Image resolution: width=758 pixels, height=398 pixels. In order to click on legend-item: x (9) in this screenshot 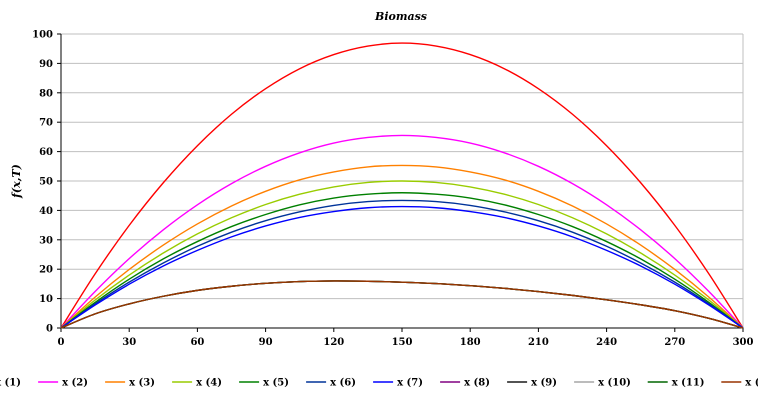, I will do `click(532, 383)`.